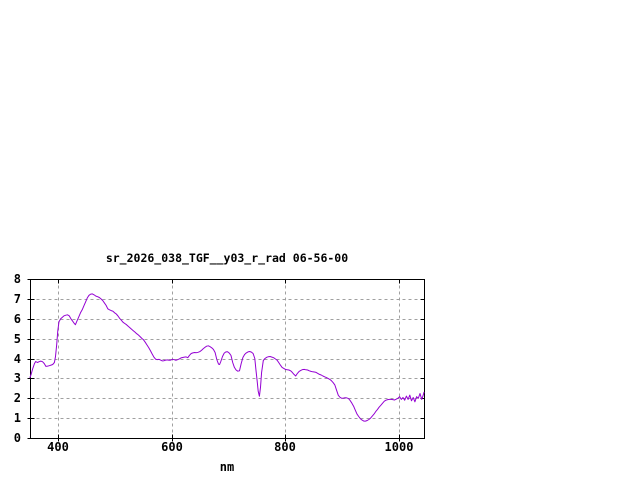 This screenshot has width=640, height=484. Describe the element at coordinates (58, 447) in the screenshot. I see `x-tick-label: 400` at that location.